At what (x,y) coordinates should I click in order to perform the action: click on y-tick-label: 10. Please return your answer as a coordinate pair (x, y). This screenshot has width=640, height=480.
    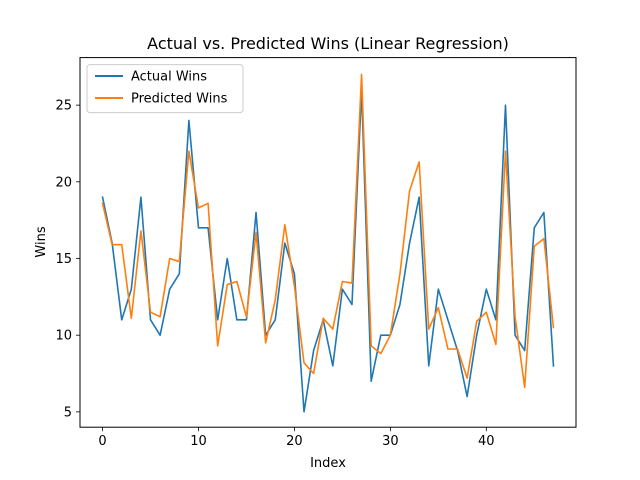
    Looking at the image, I should click on (63, 336).